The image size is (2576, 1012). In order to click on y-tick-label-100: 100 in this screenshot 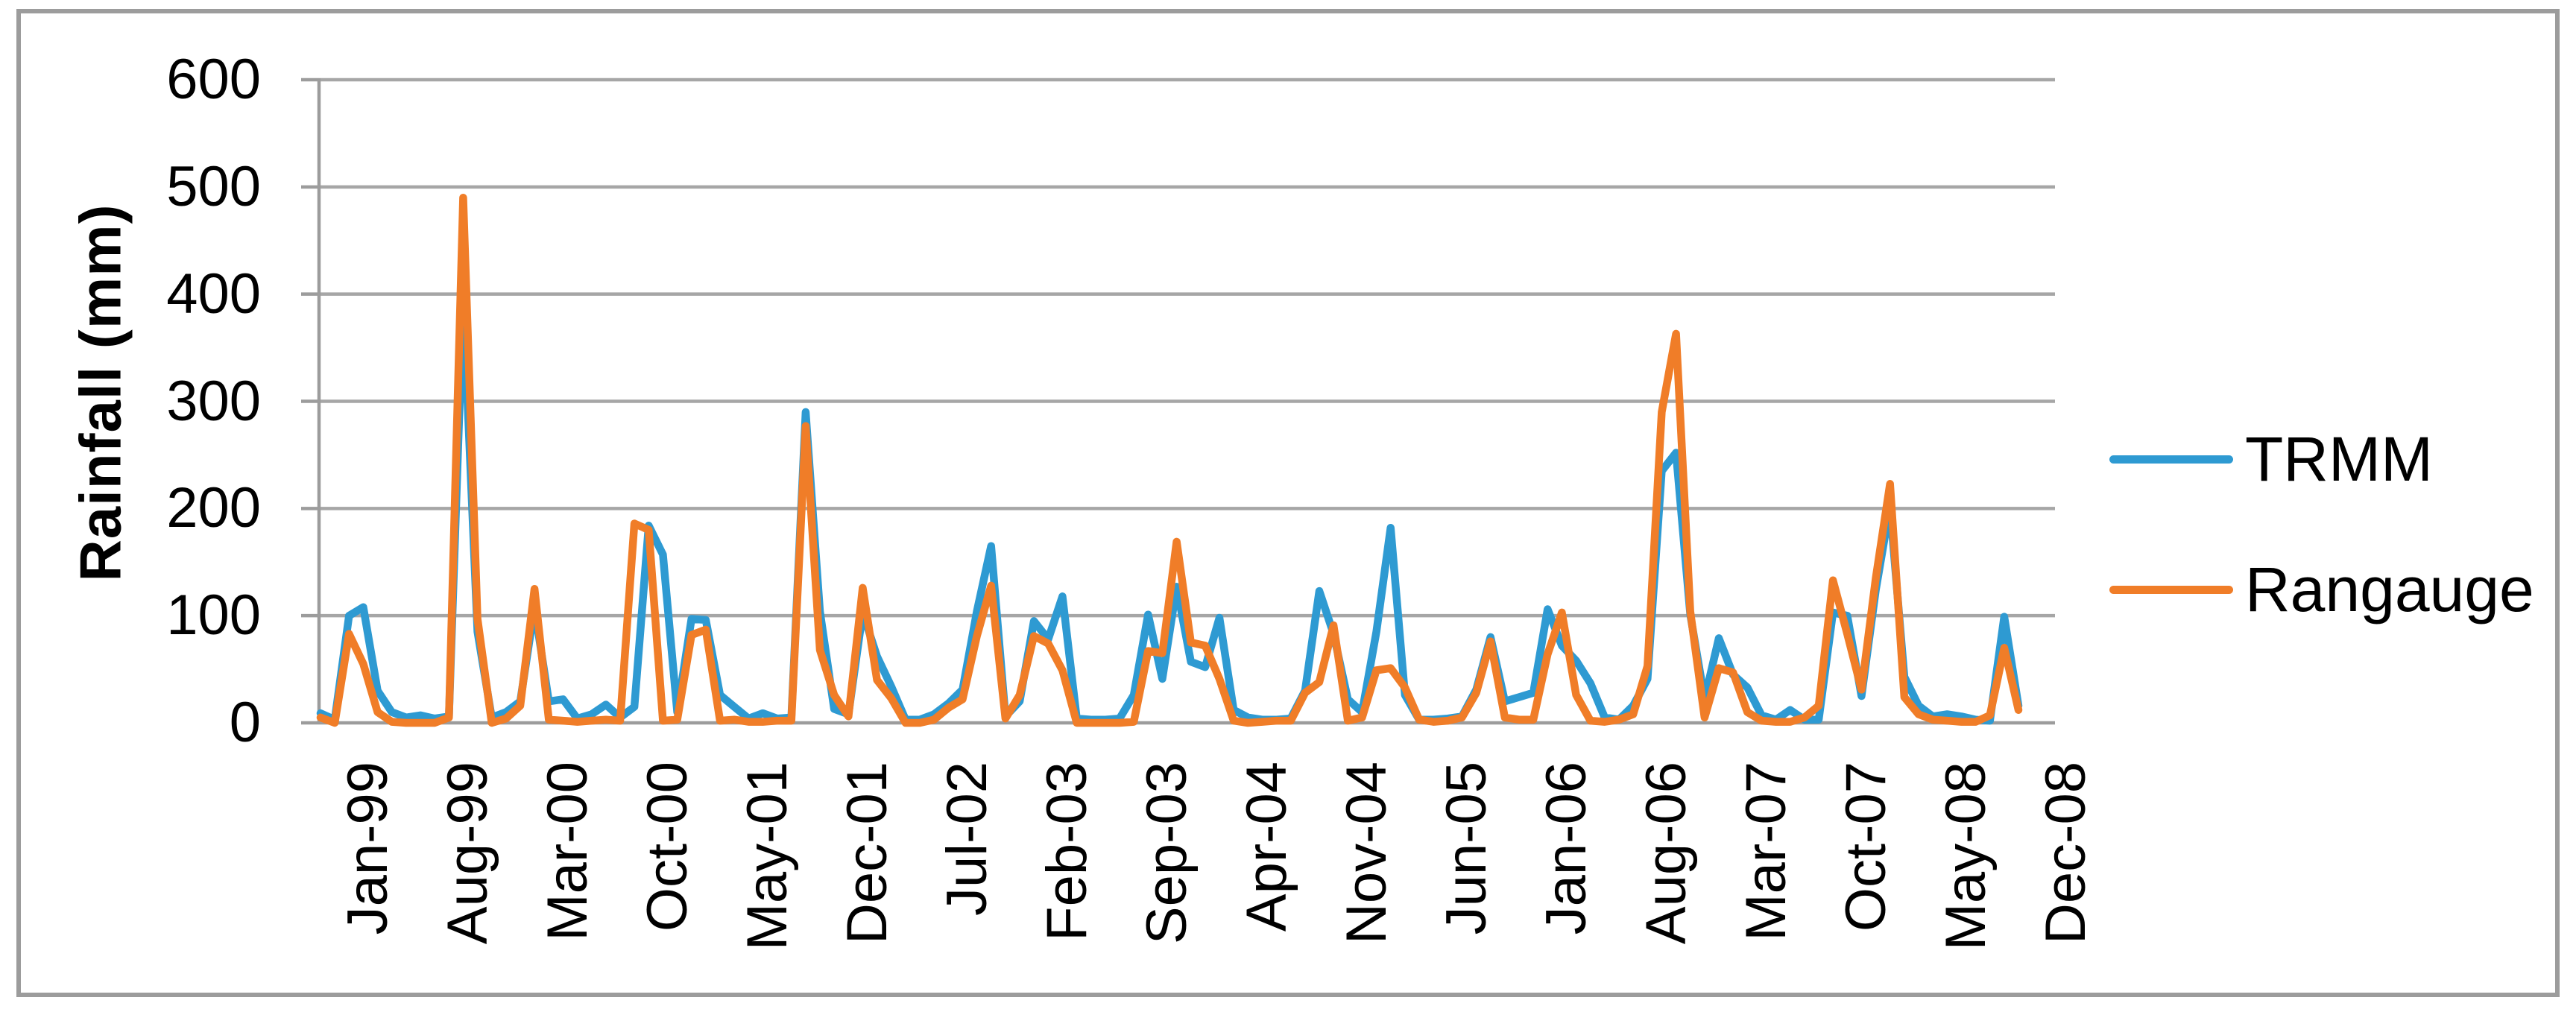, I will do `click(214, 616)`.